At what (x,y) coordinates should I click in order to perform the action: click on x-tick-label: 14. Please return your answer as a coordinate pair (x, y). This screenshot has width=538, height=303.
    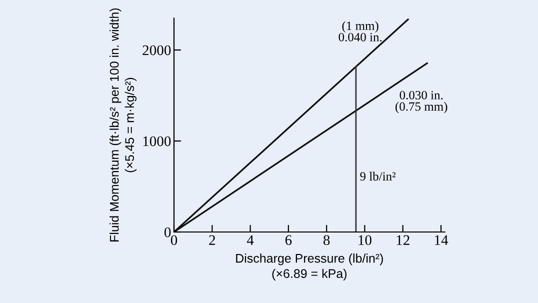
    Looking at the image, I should click on (441, 240).